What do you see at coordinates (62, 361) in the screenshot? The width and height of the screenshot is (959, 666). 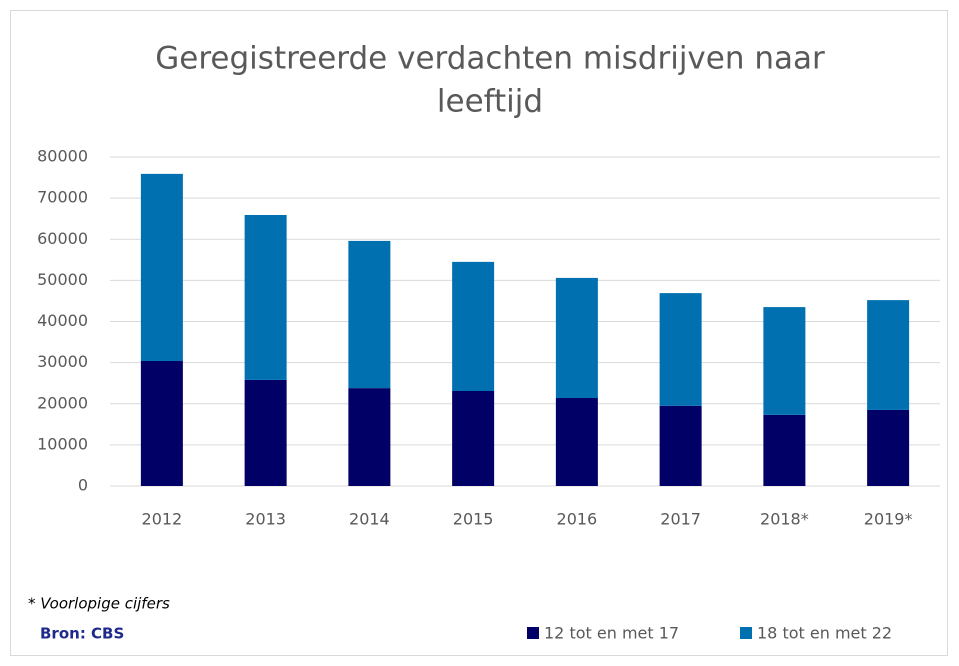 I see `y-tick-label: 30000` at bounding box center [62, 361].